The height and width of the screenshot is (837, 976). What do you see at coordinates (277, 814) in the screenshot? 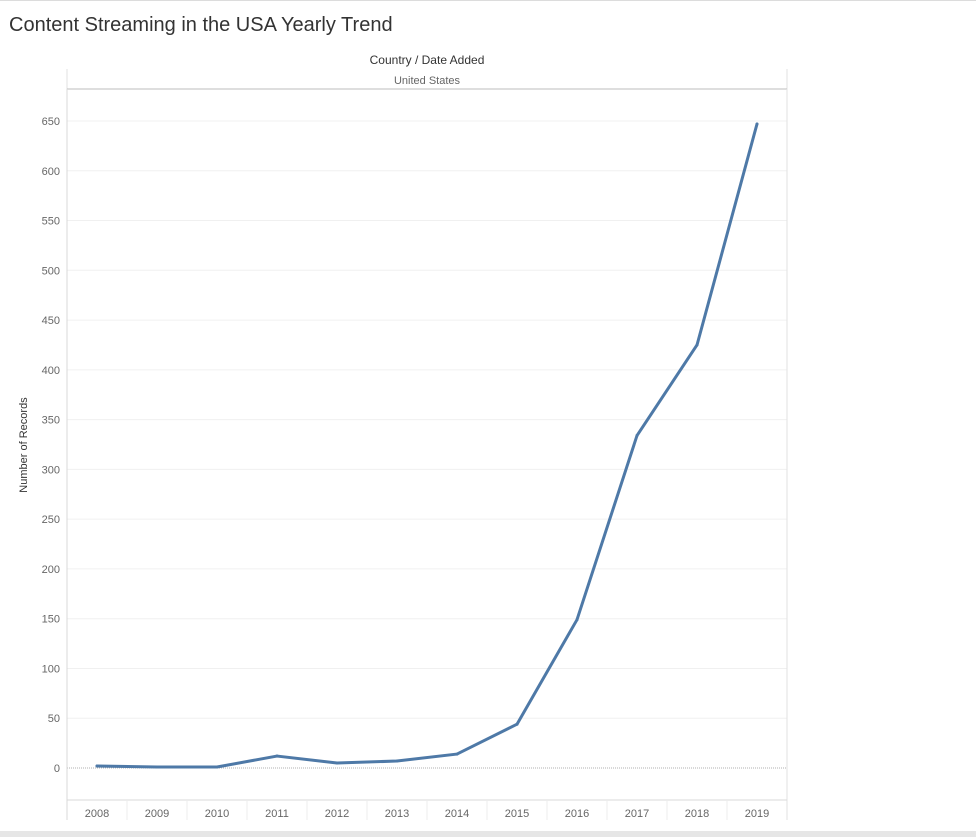
I see `x-tick-label: 2011` at bounding box center [277, 814].